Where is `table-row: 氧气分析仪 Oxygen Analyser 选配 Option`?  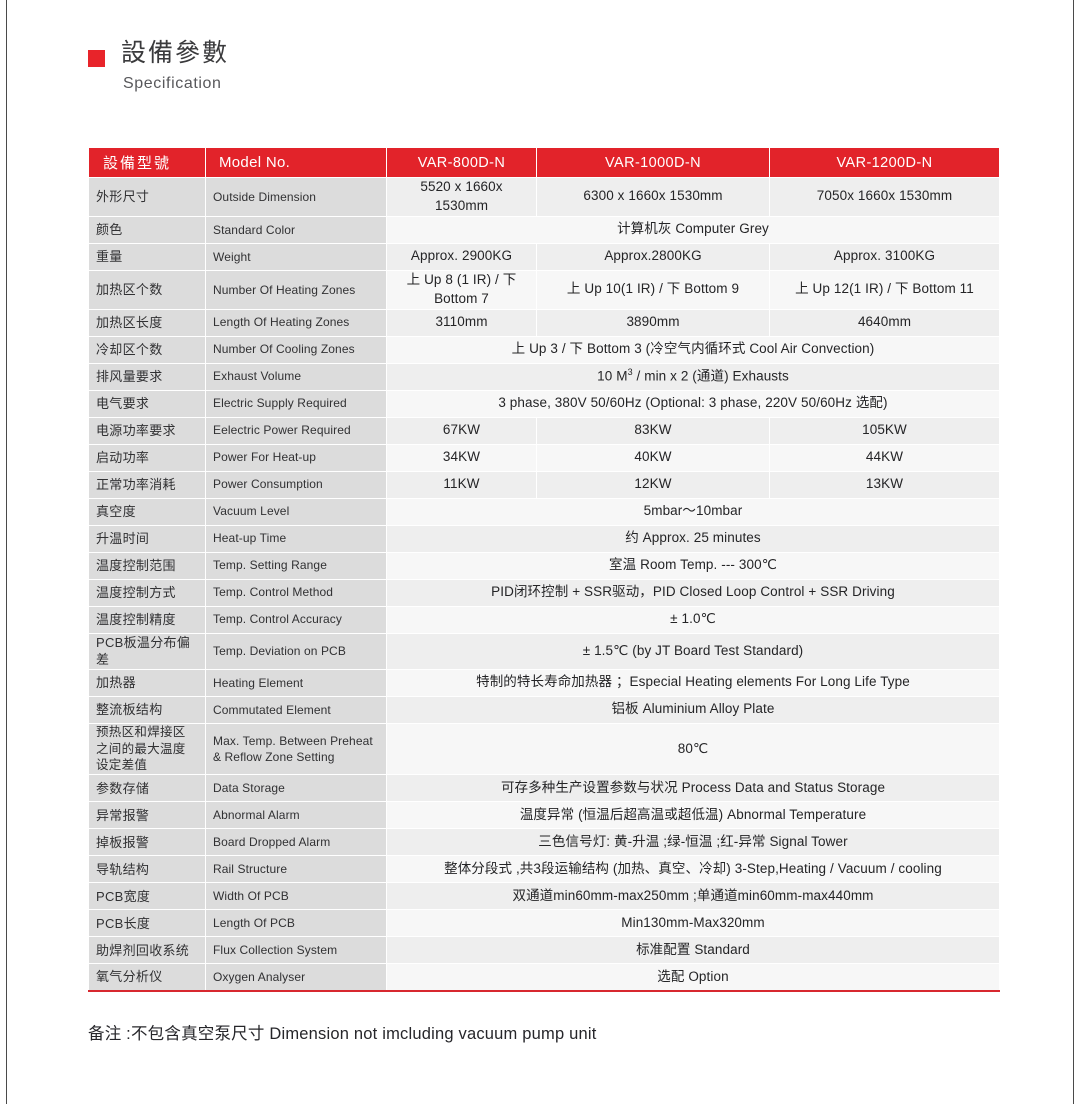
table-row: 氧气分析仪 Oxygen Analyser 选配 Option is located at coordinates (544, 977).